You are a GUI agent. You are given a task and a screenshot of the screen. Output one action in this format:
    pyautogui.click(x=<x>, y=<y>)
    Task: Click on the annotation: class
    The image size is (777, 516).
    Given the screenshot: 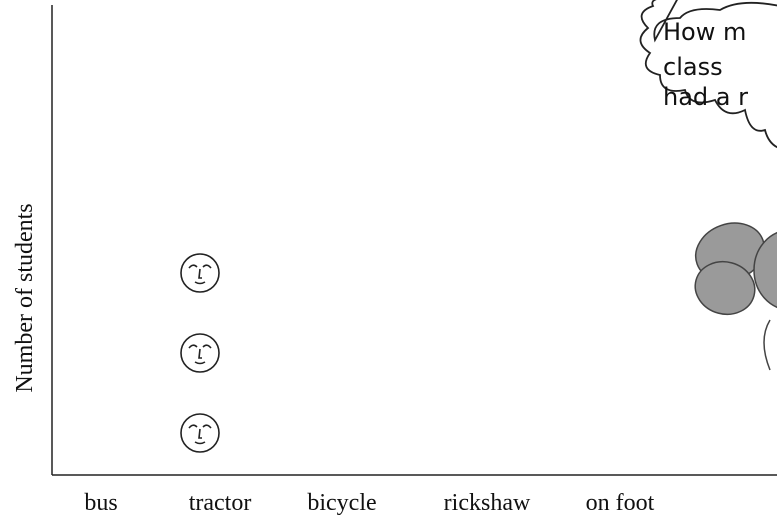 What is the action you would take?
    pyautogui.click(x=693, y=67)
    